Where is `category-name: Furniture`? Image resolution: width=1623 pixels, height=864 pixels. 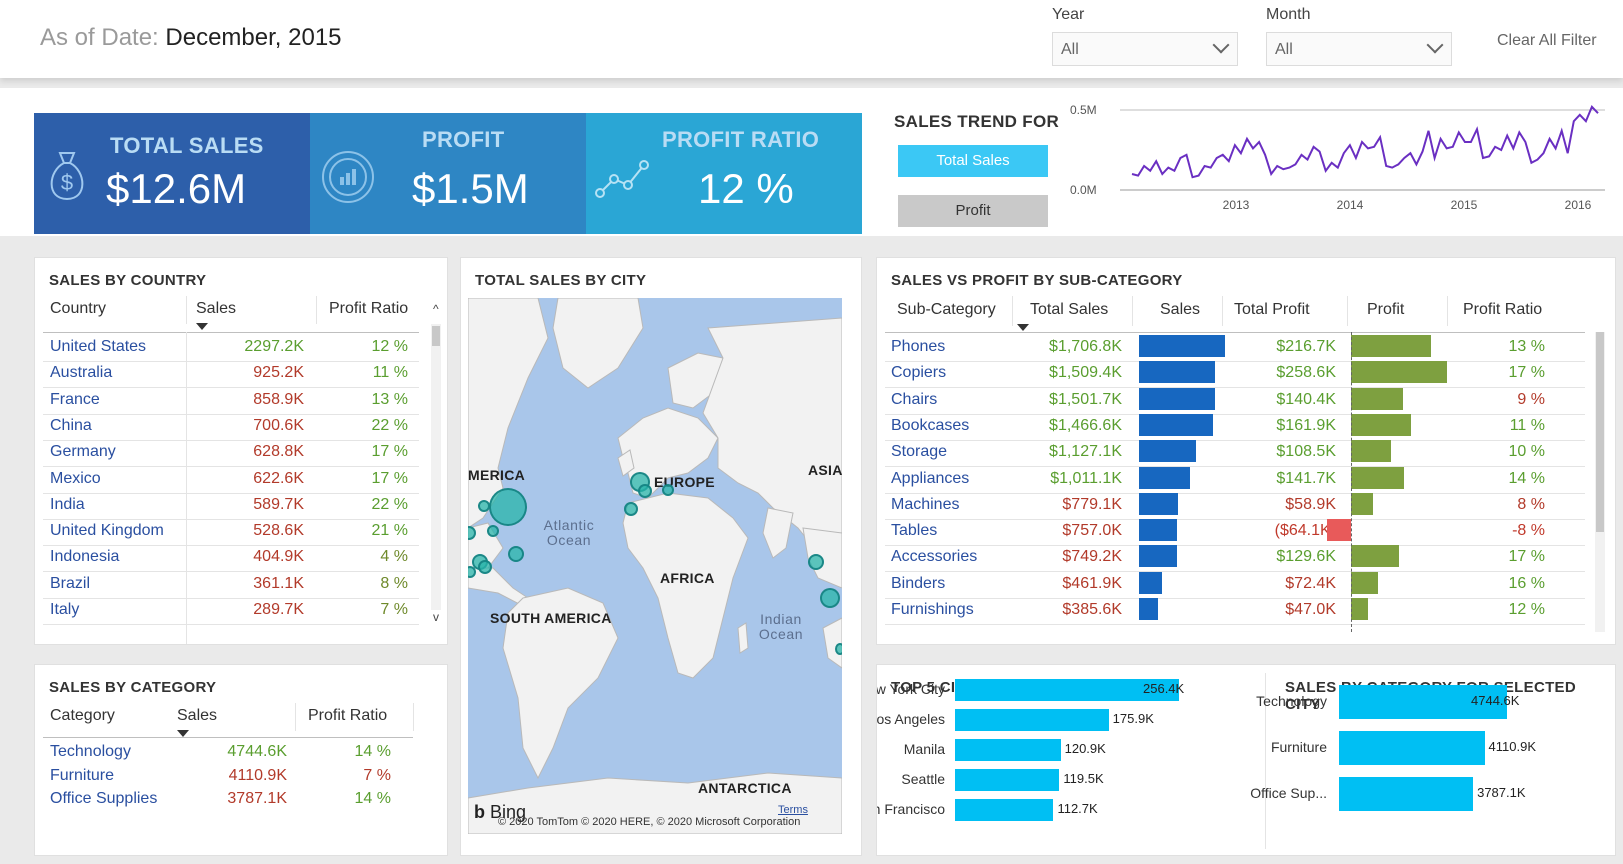 category-name: Furniture is located at coordinates (82, 775).